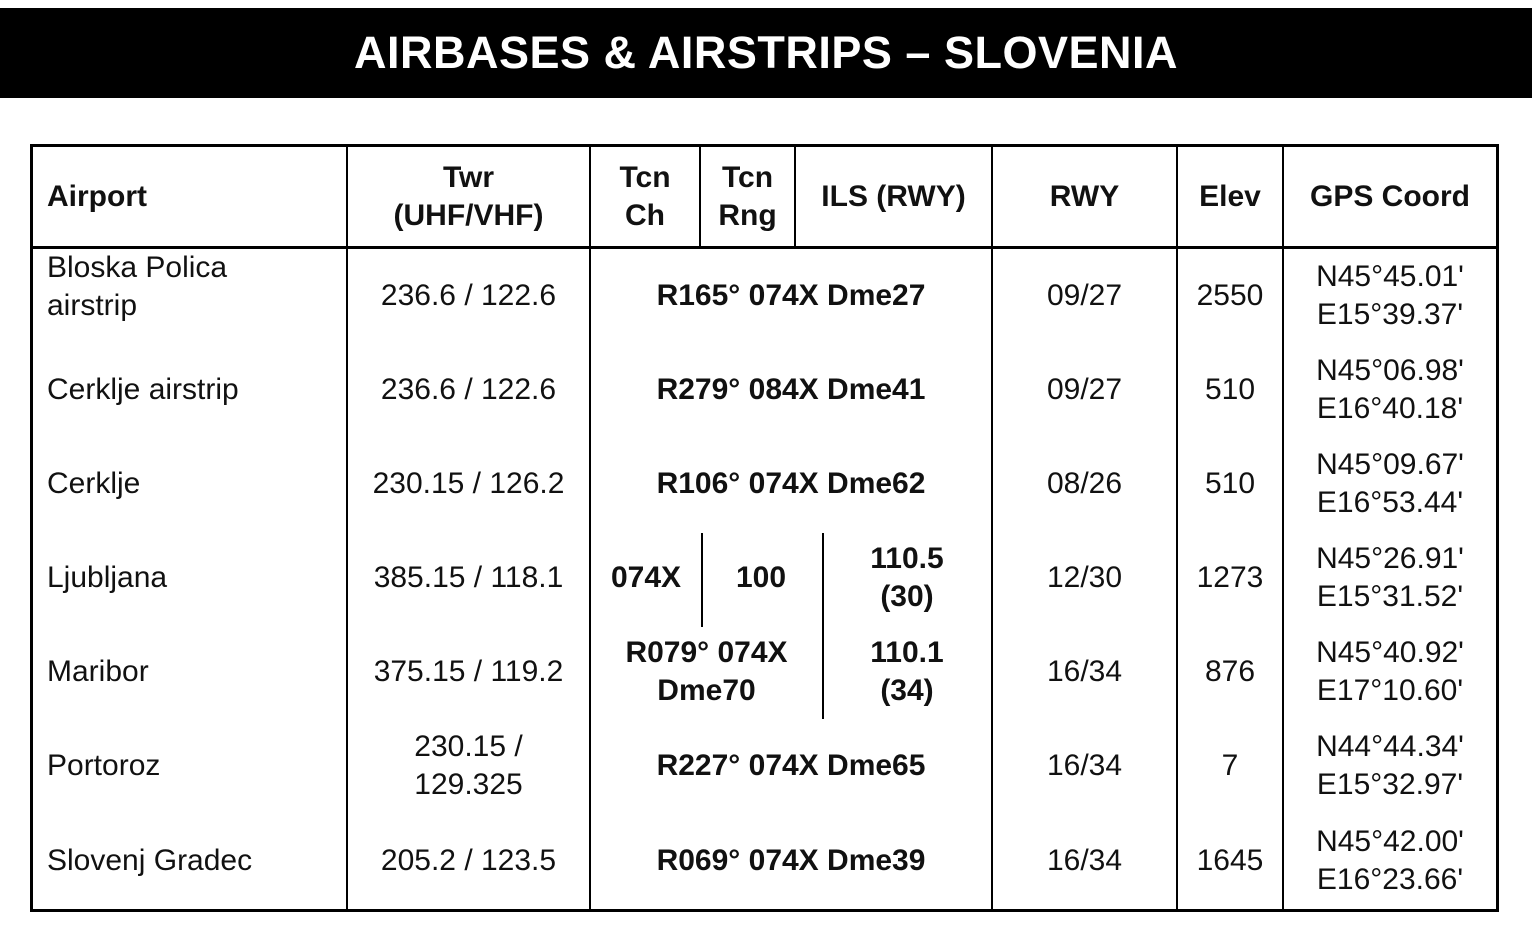 The image size is (1538, 941). What do you see at coordinates (1230, 765) in the screenshot?
I see `row-elev: 7` at bounding box center [1230, 765].